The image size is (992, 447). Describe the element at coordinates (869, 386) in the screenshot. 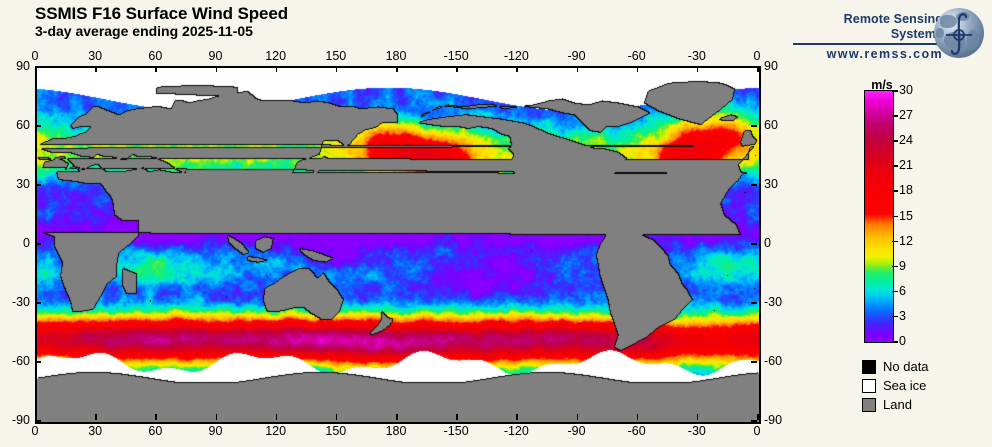

I see `legend-swatch` at that location.